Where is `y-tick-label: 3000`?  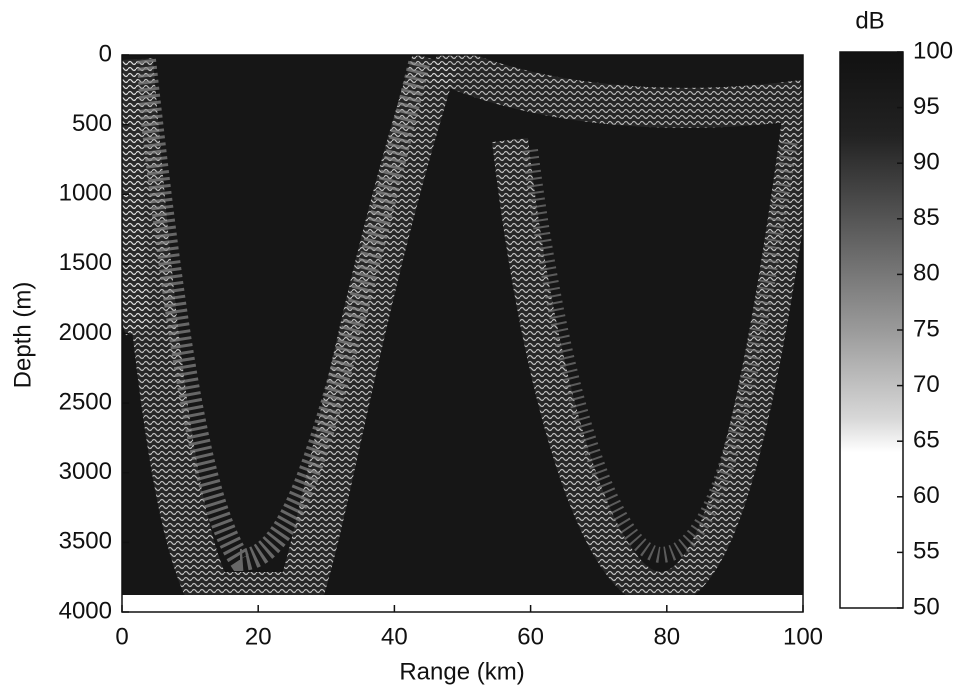
y-tick-label: 3000 is located at coordinates (85, 471).